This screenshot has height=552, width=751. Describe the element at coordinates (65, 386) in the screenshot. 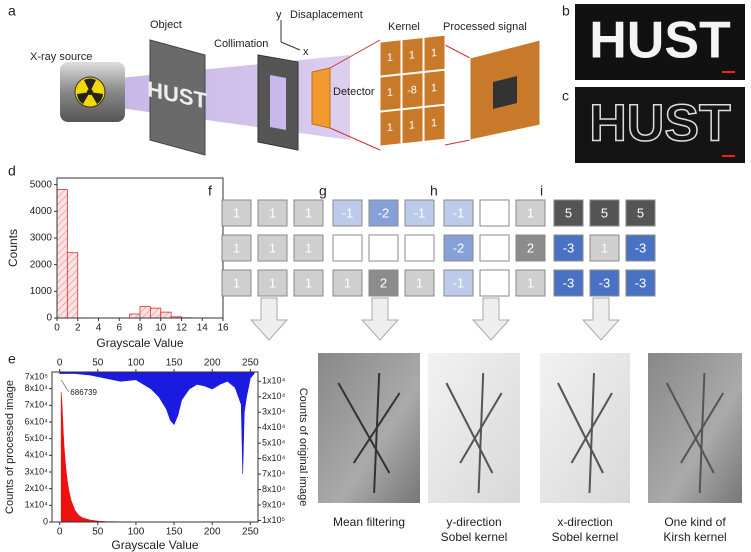

I see `annotation-line` at that location.